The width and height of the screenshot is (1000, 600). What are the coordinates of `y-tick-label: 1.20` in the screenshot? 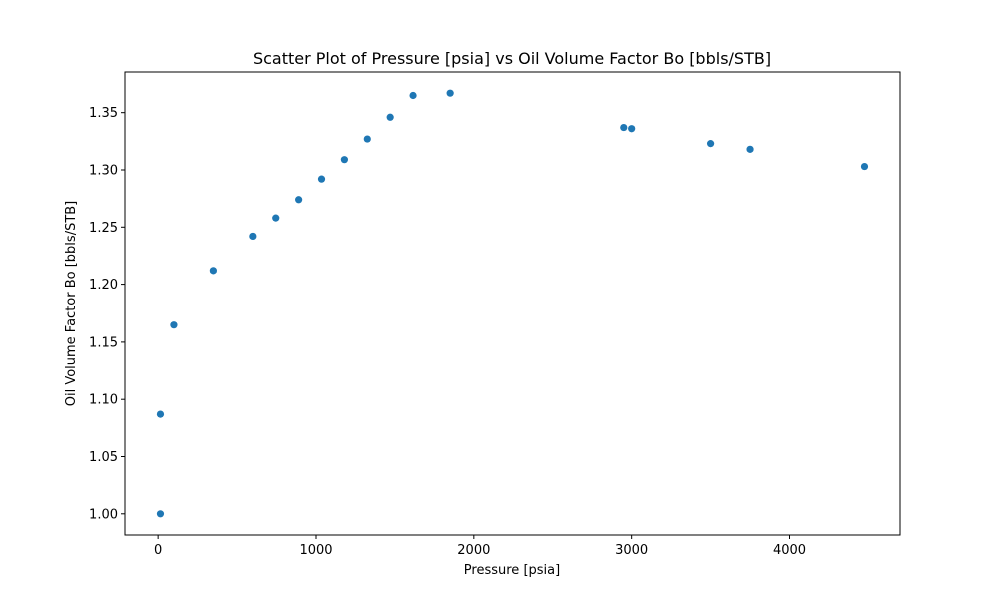 It's located at (103, 285).